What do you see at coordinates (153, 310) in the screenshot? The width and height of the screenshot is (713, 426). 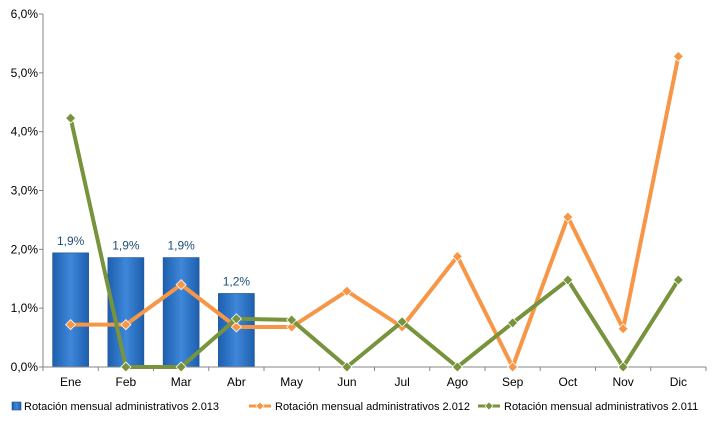 I see `bar-series-2013` at bounding box center [153, 310].